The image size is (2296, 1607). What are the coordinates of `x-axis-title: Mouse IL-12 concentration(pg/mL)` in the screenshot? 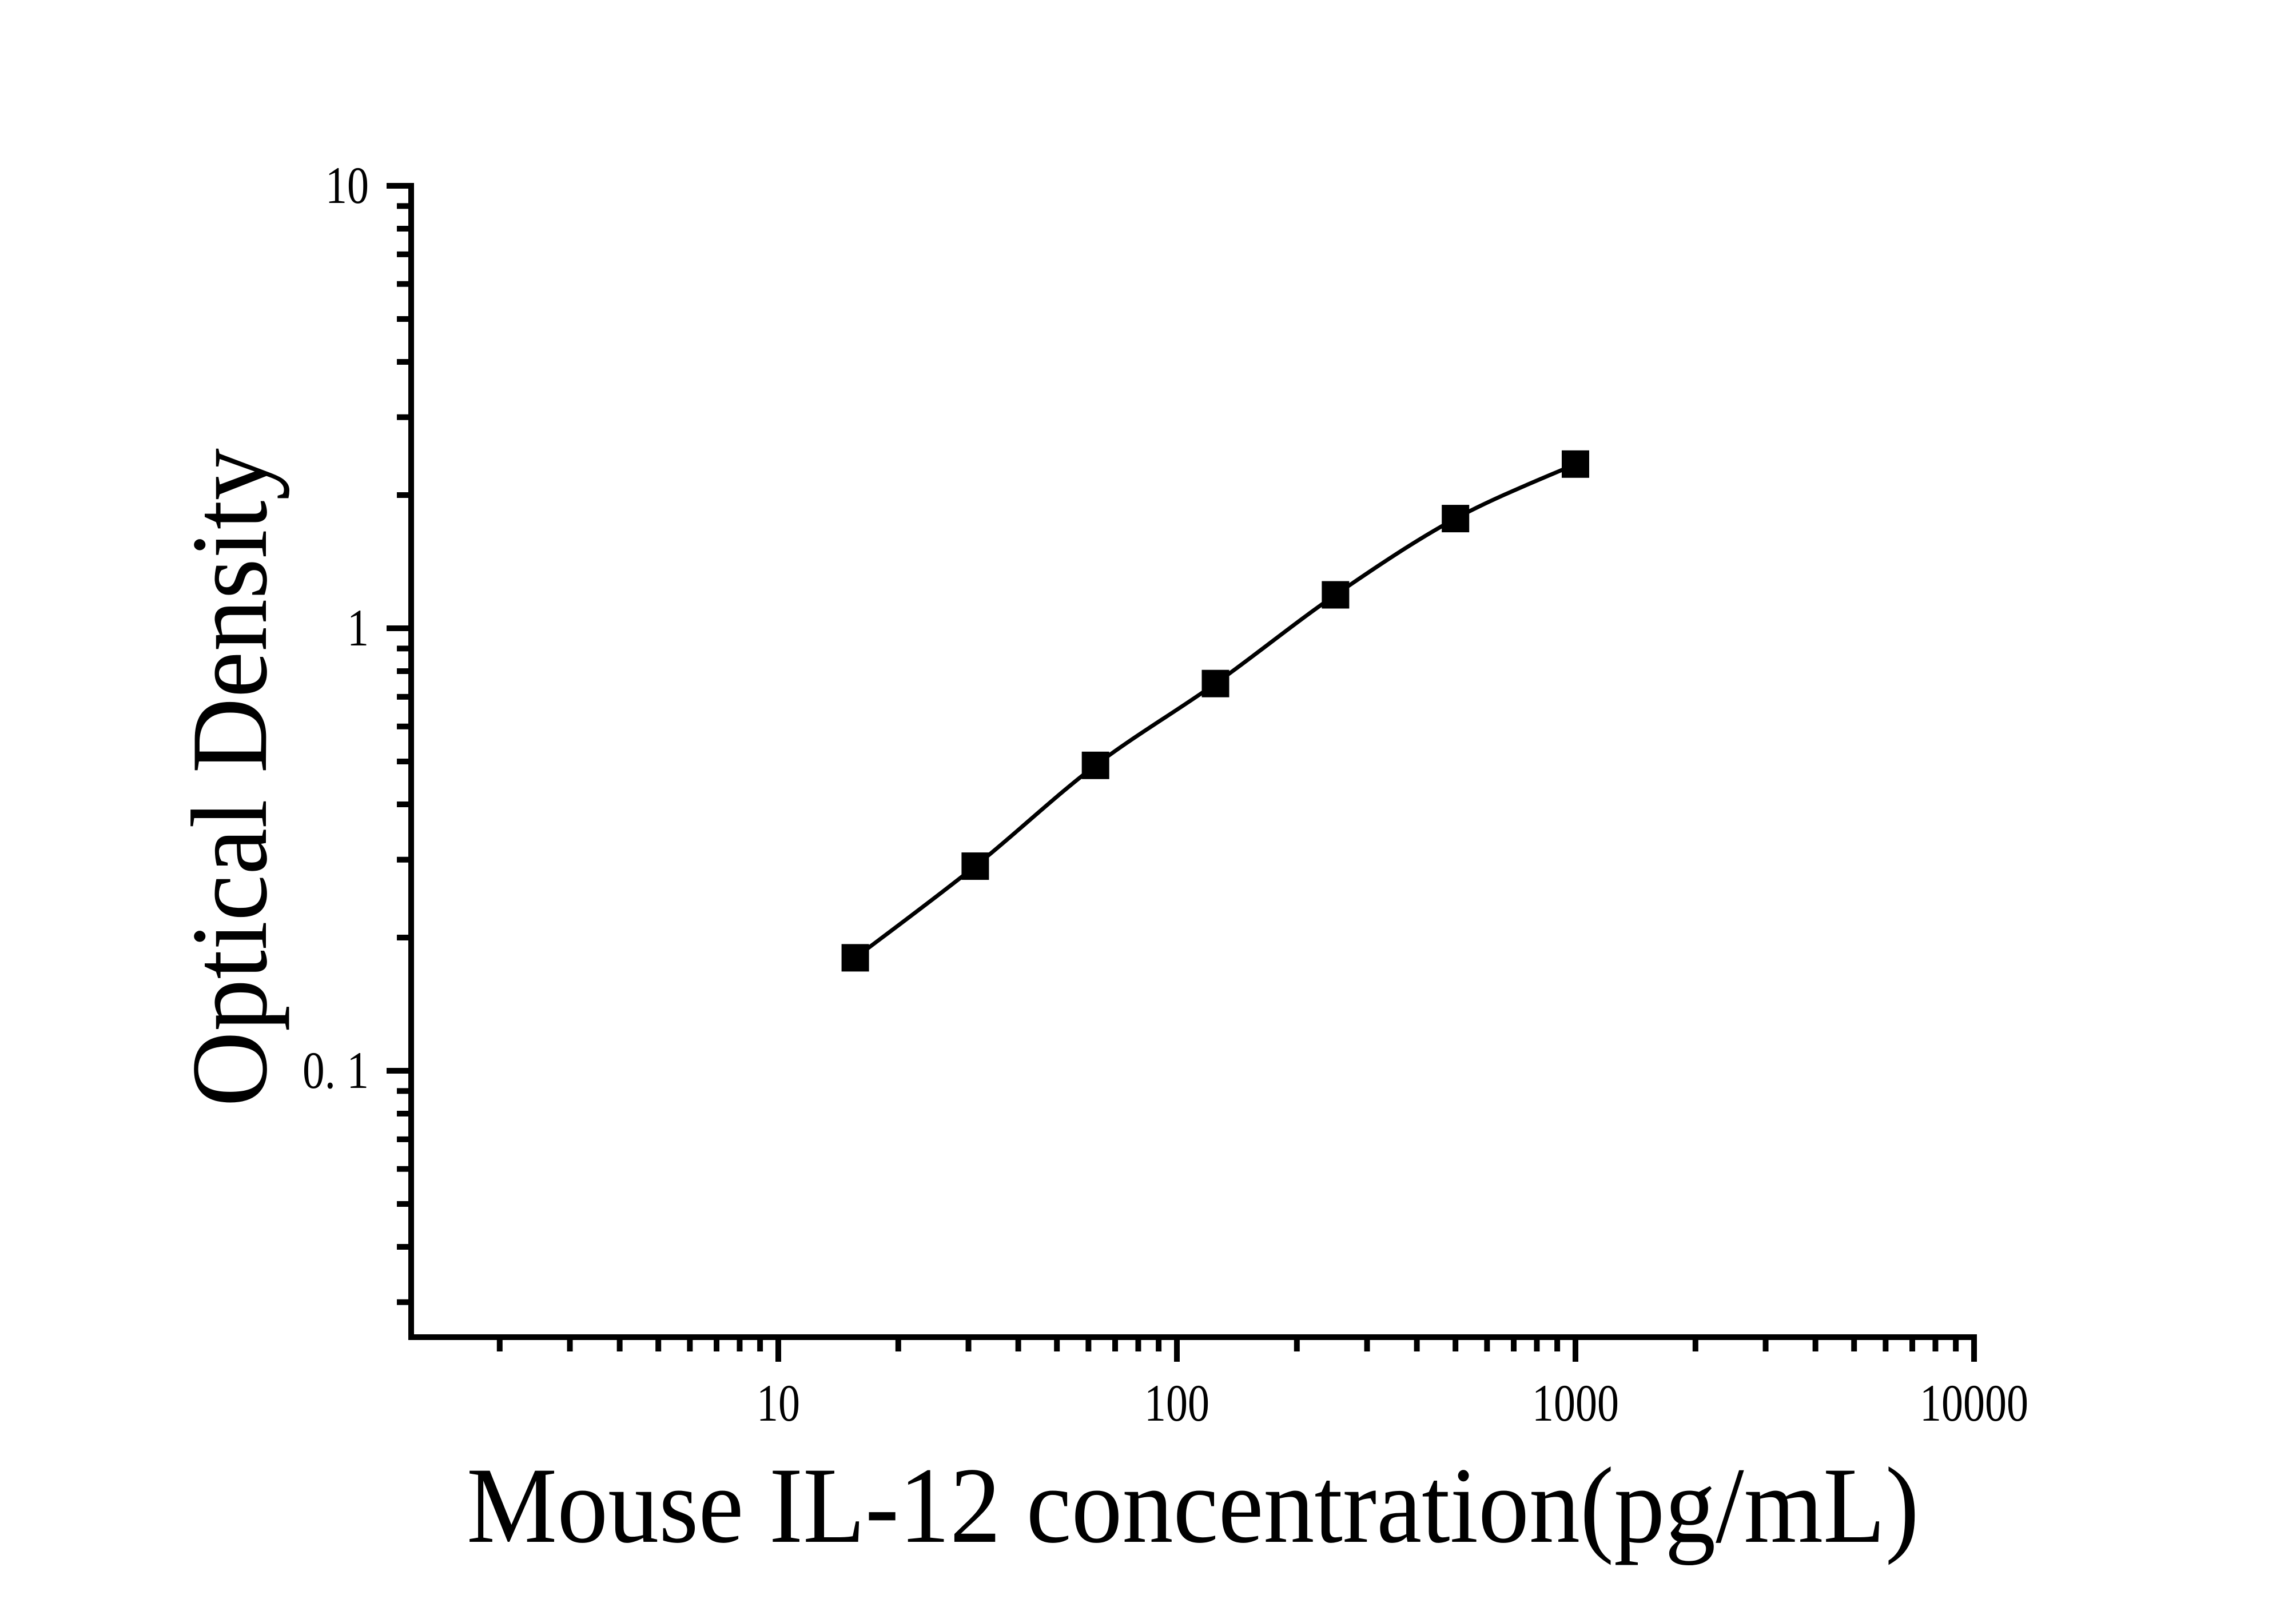 It's located at (1193, 1506).